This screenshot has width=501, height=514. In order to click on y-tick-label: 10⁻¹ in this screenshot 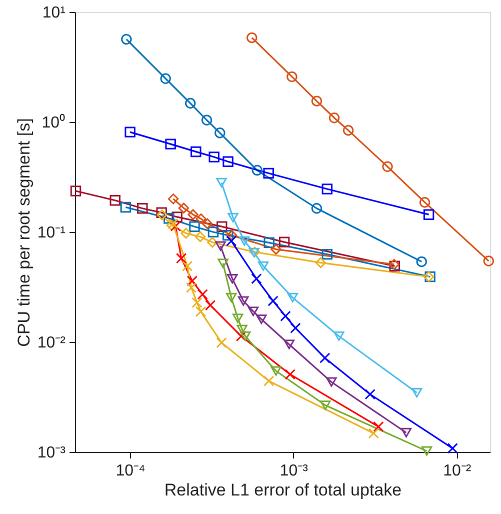, I will do `click(51, 233)`.